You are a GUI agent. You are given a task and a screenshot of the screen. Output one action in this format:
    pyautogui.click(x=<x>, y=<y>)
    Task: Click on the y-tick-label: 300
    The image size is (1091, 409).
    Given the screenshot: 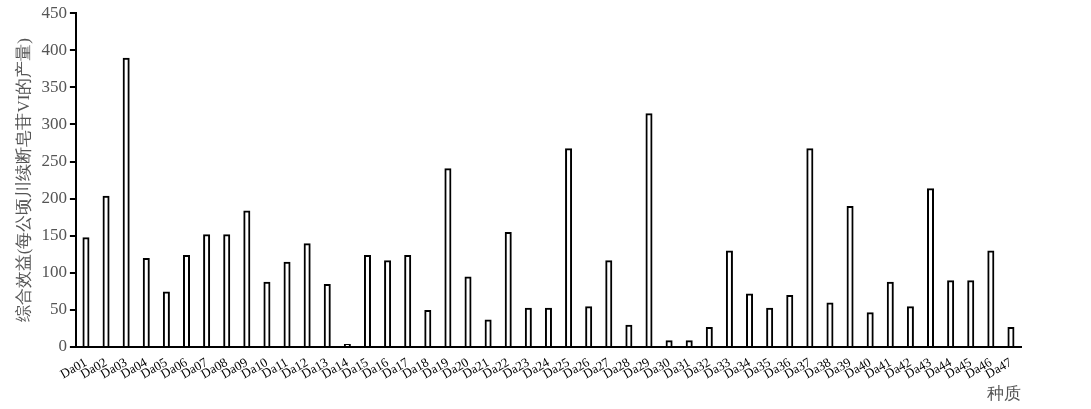 What is the action you would take?
    pyautogui.click(x=54, y=123)
    